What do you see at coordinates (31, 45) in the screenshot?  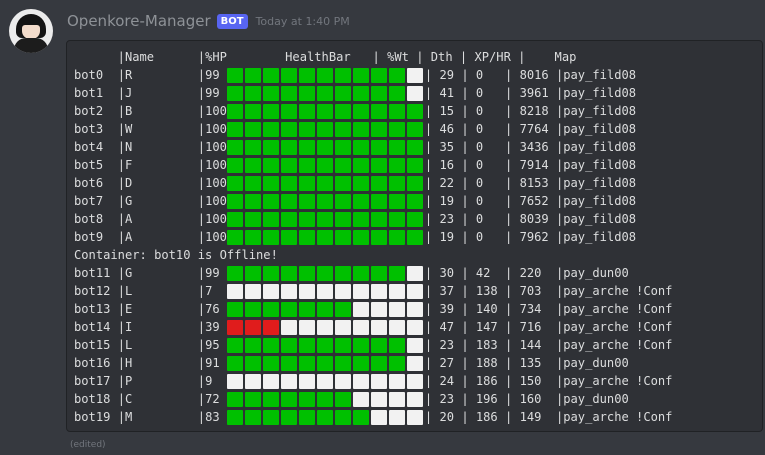 I see `avatar-body` at bounding box center [31, 45].